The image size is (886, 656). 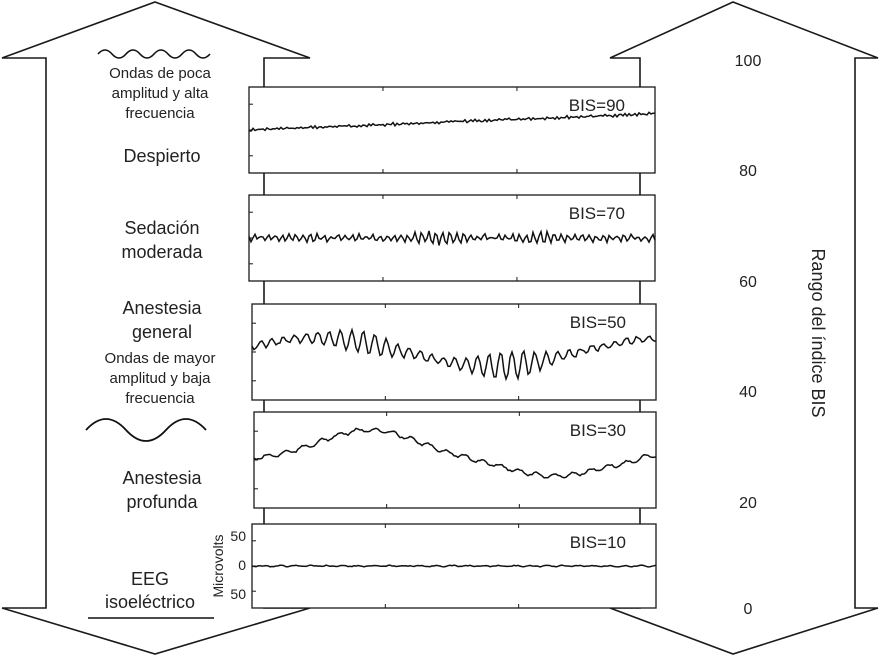 What do you see at coordinates (154, 54) in the screenshot?
I see `fast-wave-icon` at bounding box center [154, 54].